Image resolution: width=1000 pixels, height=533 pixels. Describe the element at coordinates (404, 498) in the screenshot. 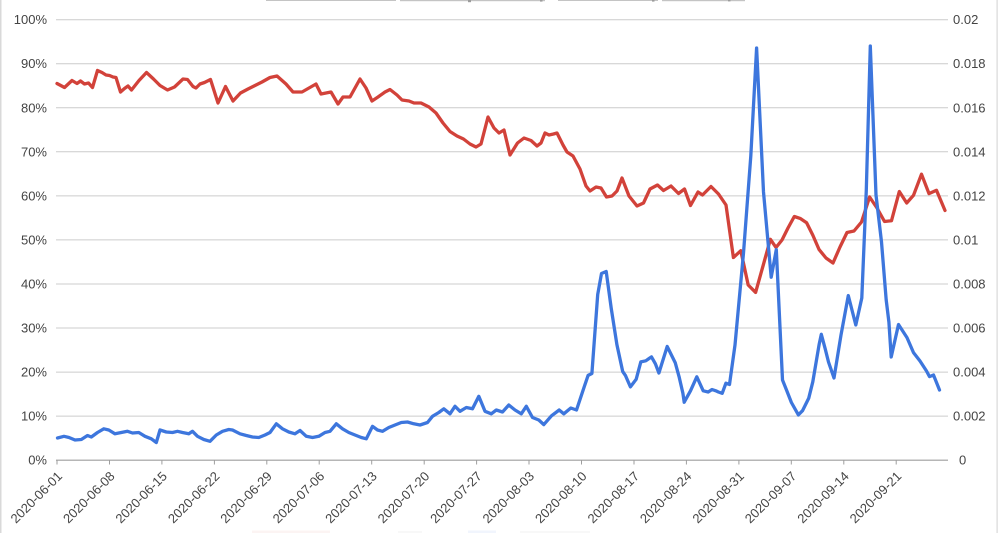

I see `svg-text: 2020-07-20` at that location.